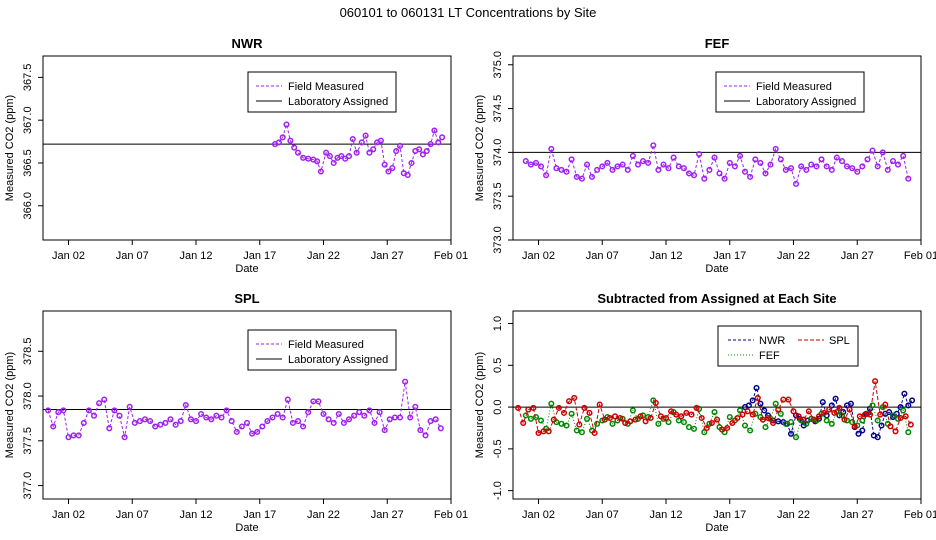  I want to click on x-tick-label: Jan 17, so click(259, 256).